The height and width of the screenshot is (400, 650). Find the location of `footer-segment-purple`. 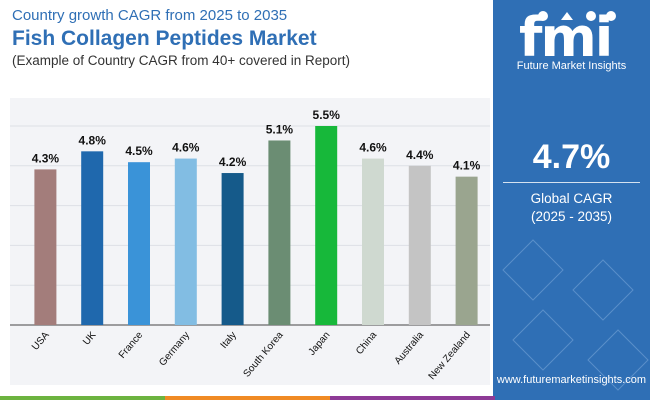

footer-segment-purple is located at coordinates (412, 398).